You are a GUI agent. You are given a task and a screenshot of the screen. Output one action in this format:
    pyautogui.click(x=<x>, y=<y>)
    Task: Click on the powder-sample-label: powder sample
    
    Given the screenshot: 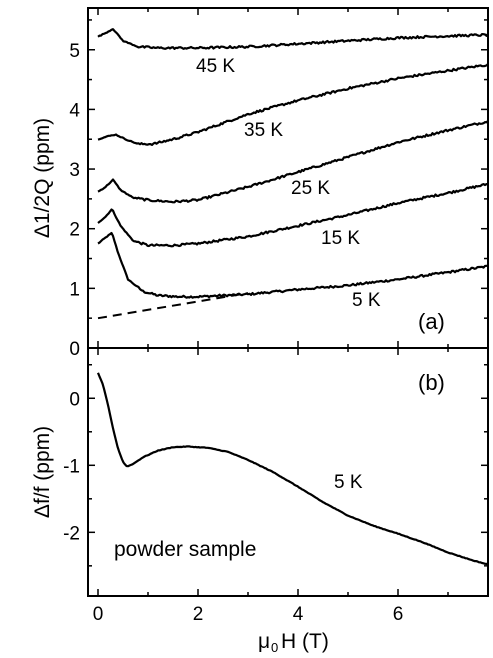 What is the action you would take?
    pyautogui.click(x=185, y=549)
    